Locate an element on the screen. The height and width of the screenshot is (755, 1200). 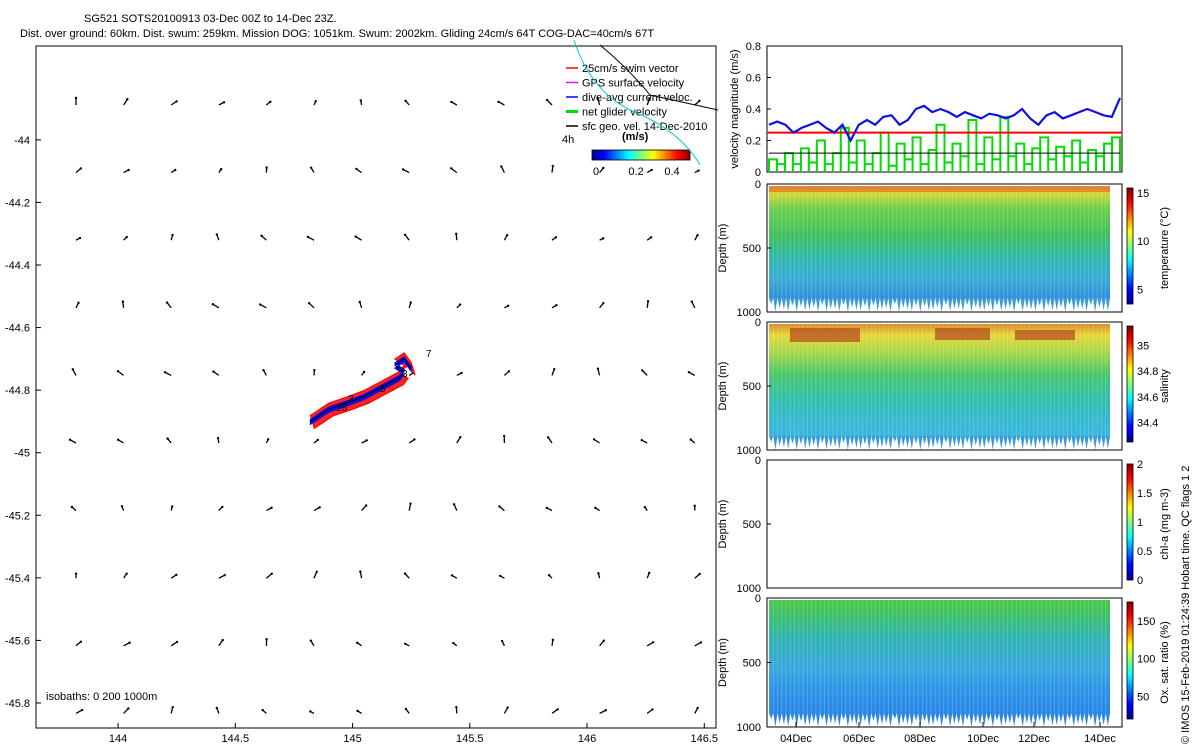
legend-unit-label: (m/s) is located at coordinates (635, 137).